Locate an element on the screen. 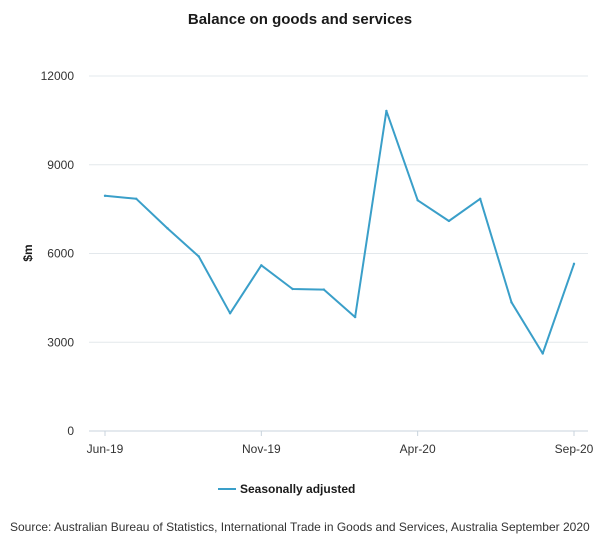 The image size is (600, 550). y-axis-ticks: 0 3000 6000 9000 12000 is located at coordinates (58, 253).